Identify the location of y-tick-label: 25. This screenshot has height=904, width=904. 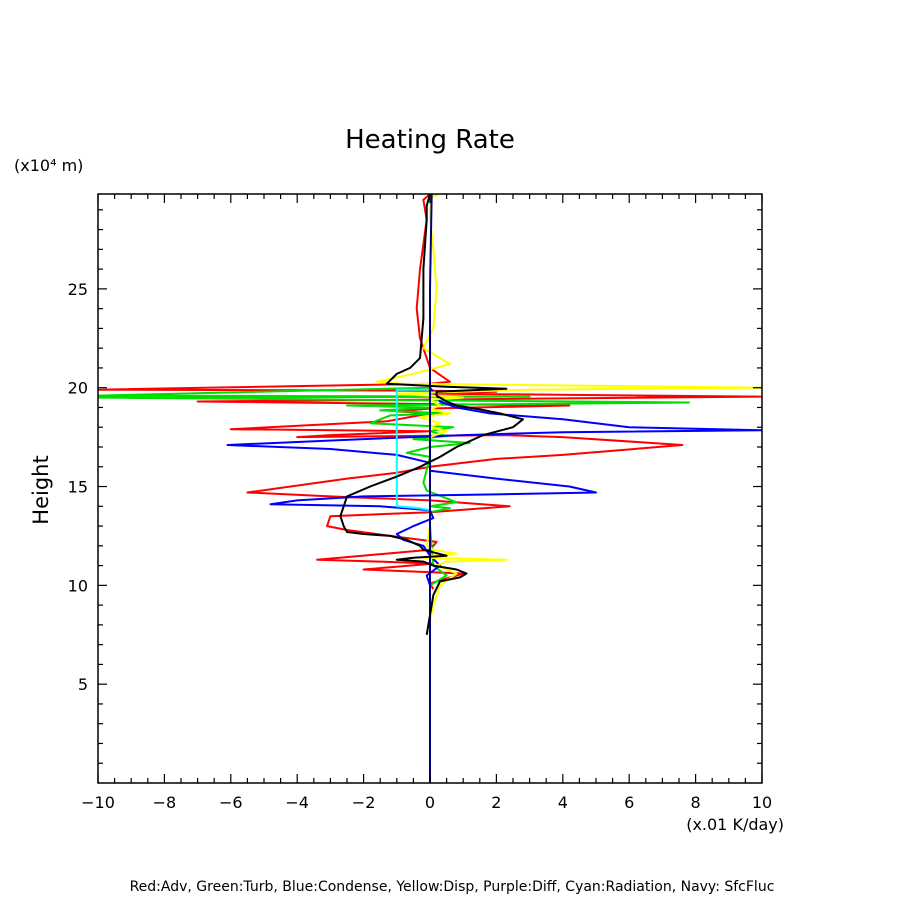
(78, 289).